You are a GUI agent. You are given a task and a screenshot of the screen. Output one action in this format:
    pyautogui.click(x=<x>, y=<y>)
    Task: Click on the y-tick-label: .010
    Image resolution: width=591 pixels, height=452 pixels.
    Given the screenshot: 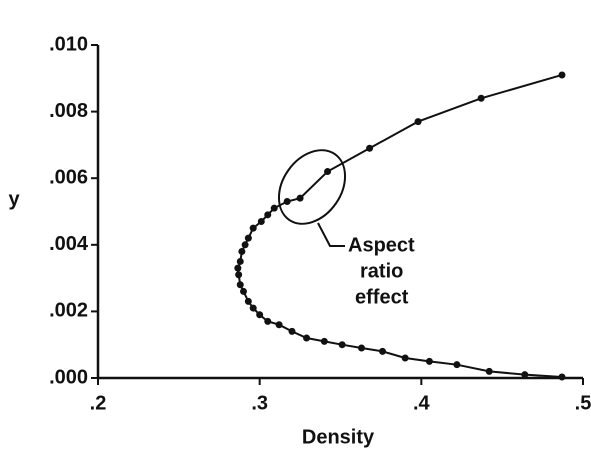 What is the action you would take?
    pyautogui.click(x=68, y=44)
    